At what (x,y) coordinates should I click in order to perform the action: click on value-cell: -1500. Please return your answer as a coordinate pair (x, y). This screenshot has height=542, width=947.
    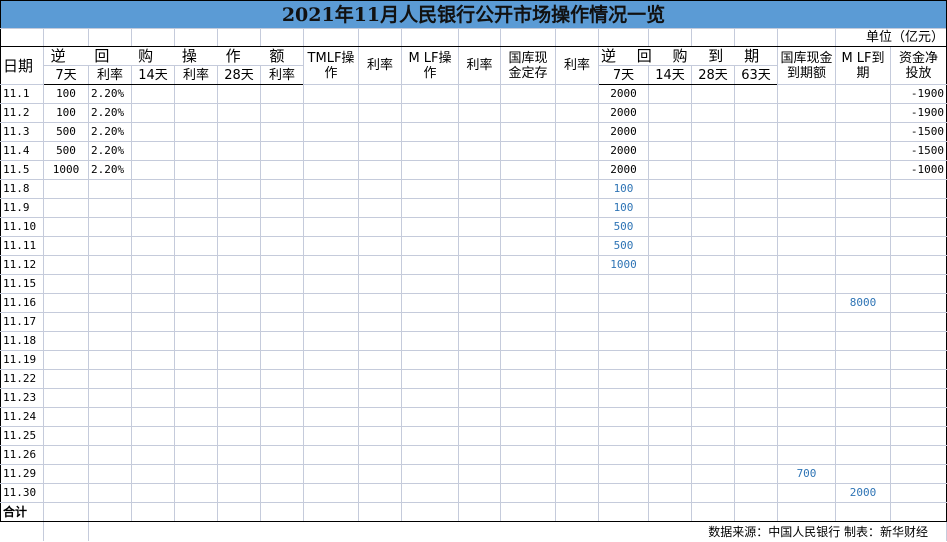
    Looking at the image, I should click on (918, 132).